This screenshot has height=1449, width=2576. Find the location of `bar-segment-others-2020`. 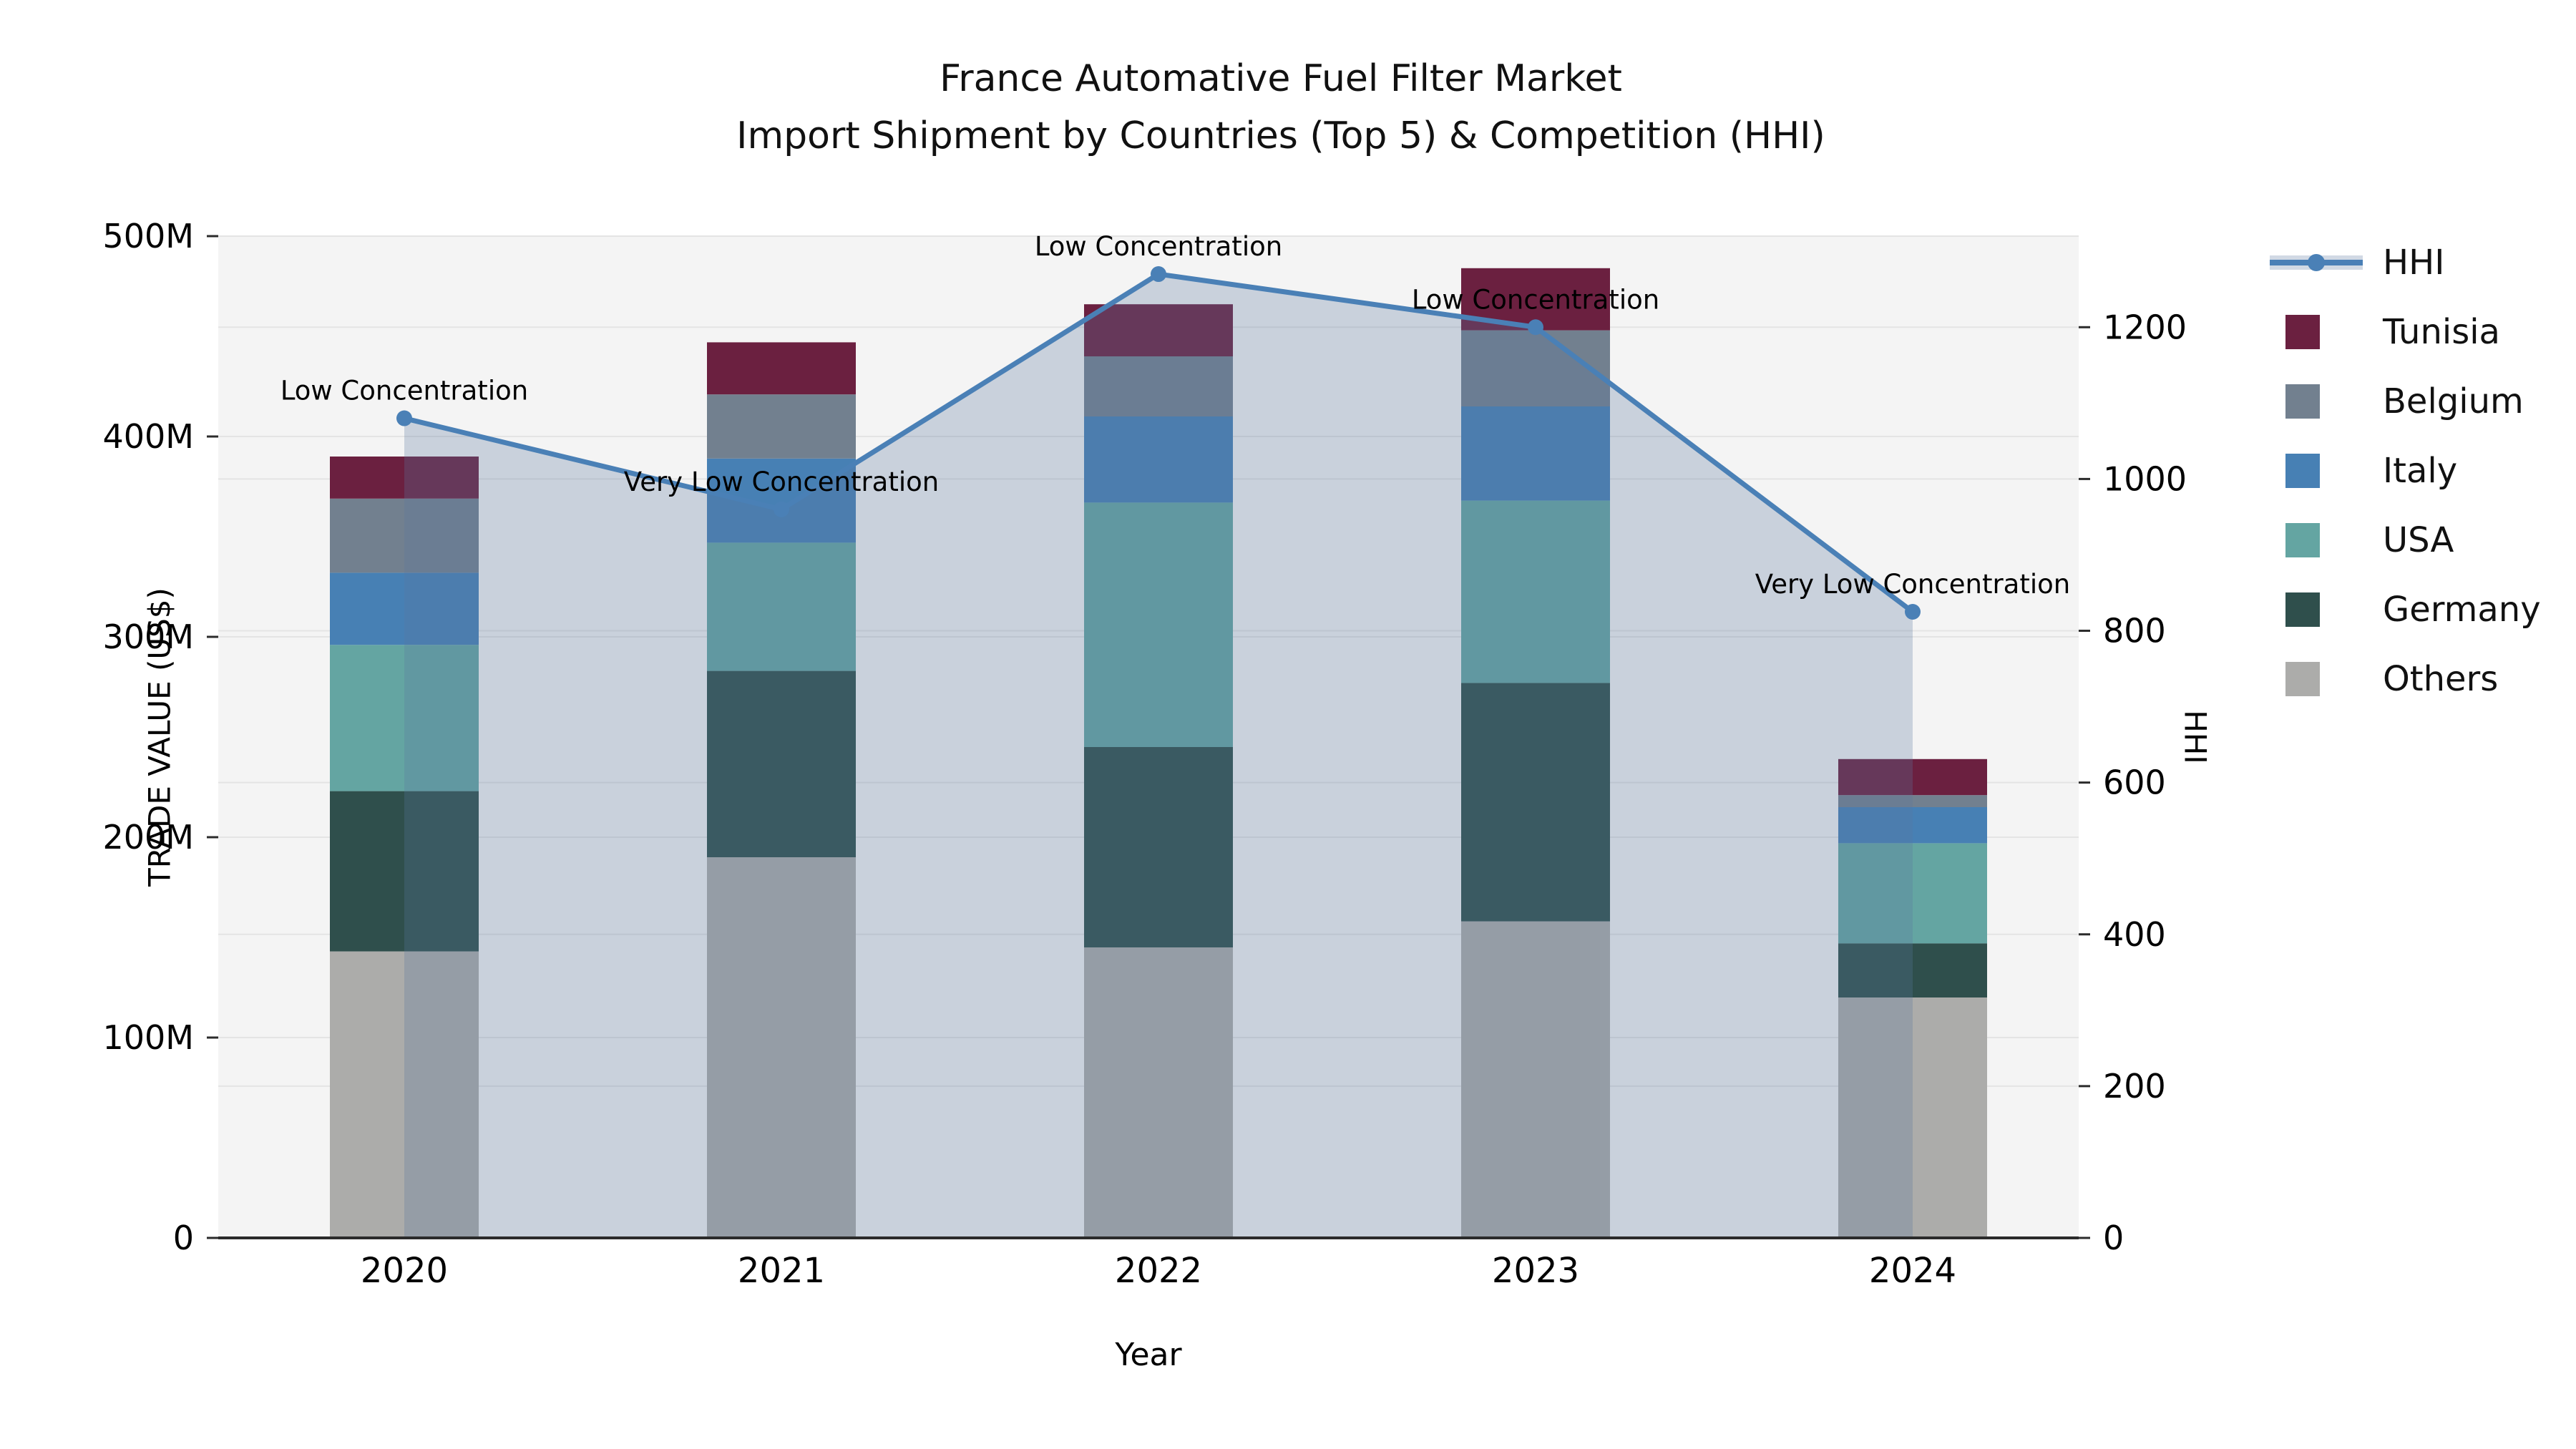

bar-segment-others-2020 is located at coordinates (404, 1094).